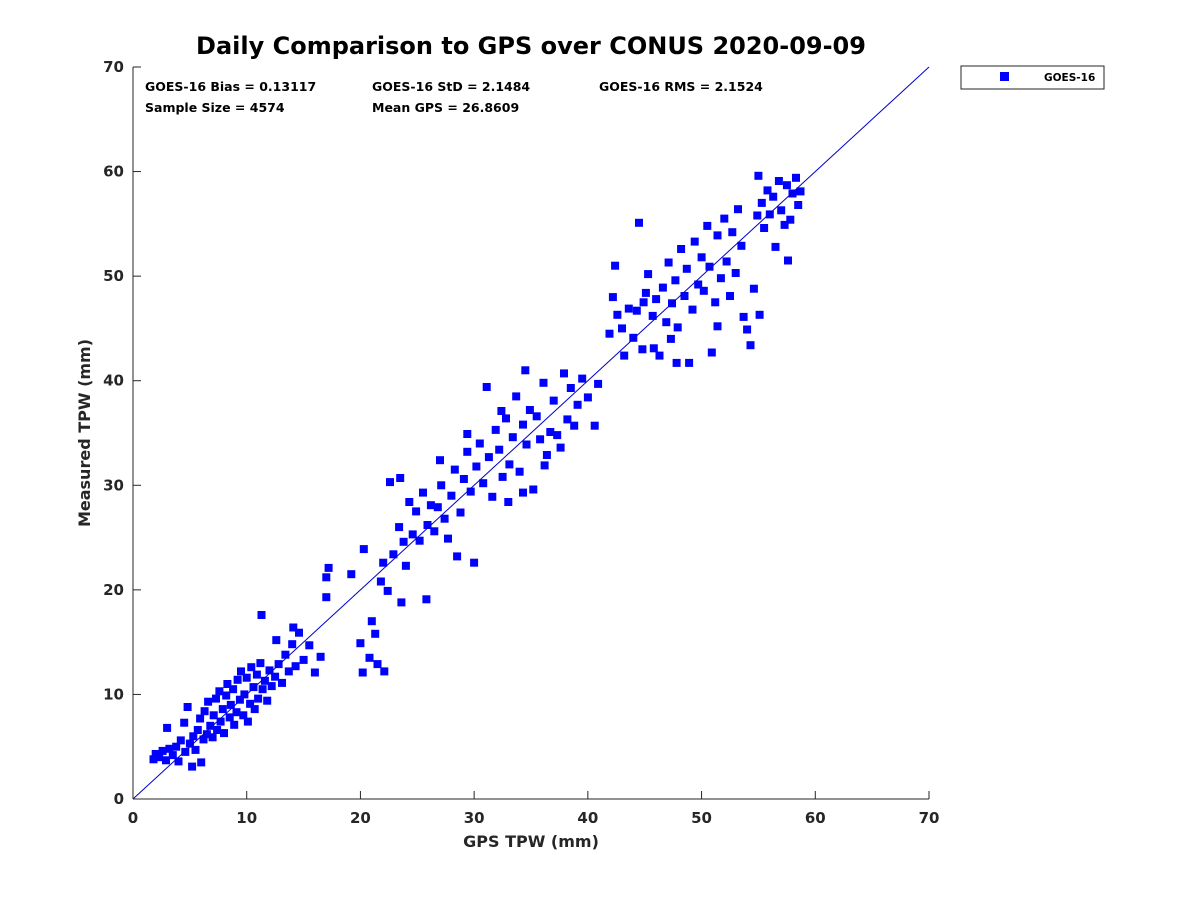  I want to click on y-axis-ticks: 0 10 20 30 40 50 60 70, so click(122, 433).